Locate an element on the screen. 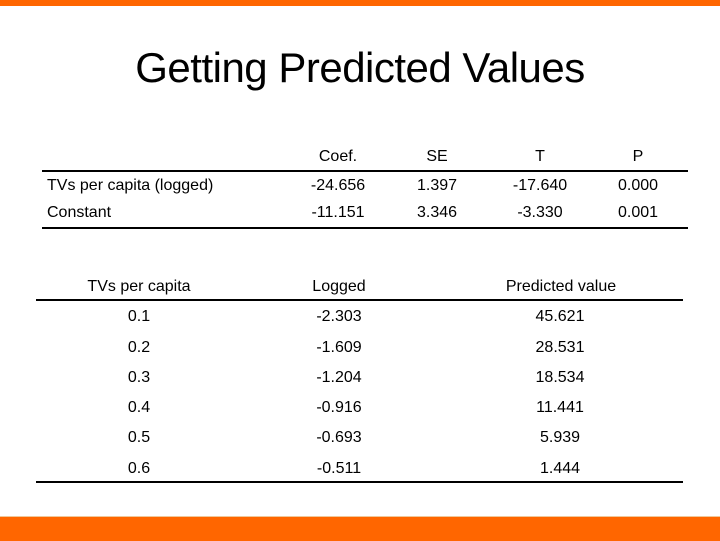  header-tvs: TVs per capita is located at coordinates (139, 286).